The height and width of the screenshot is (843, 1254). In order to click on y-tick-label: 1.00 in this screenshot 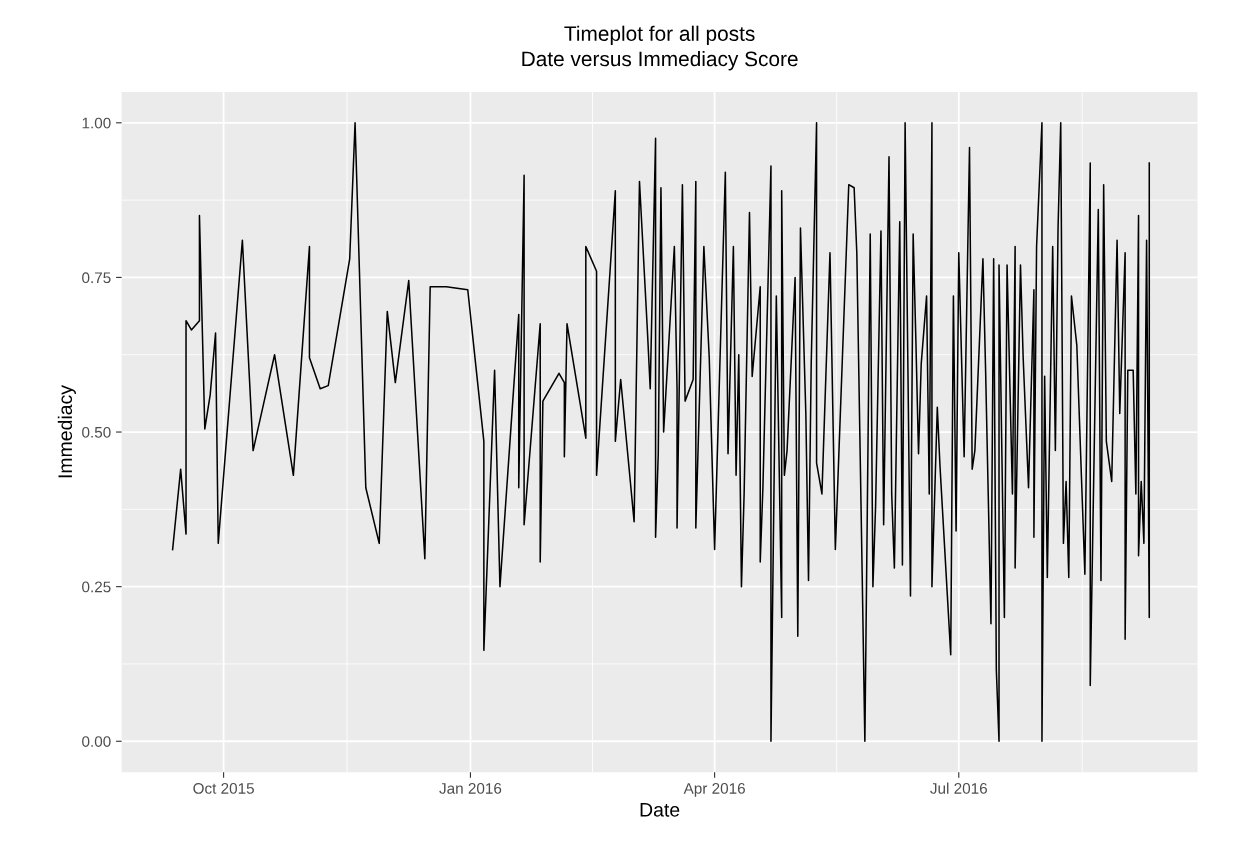, I will do `click(96, 123)`.